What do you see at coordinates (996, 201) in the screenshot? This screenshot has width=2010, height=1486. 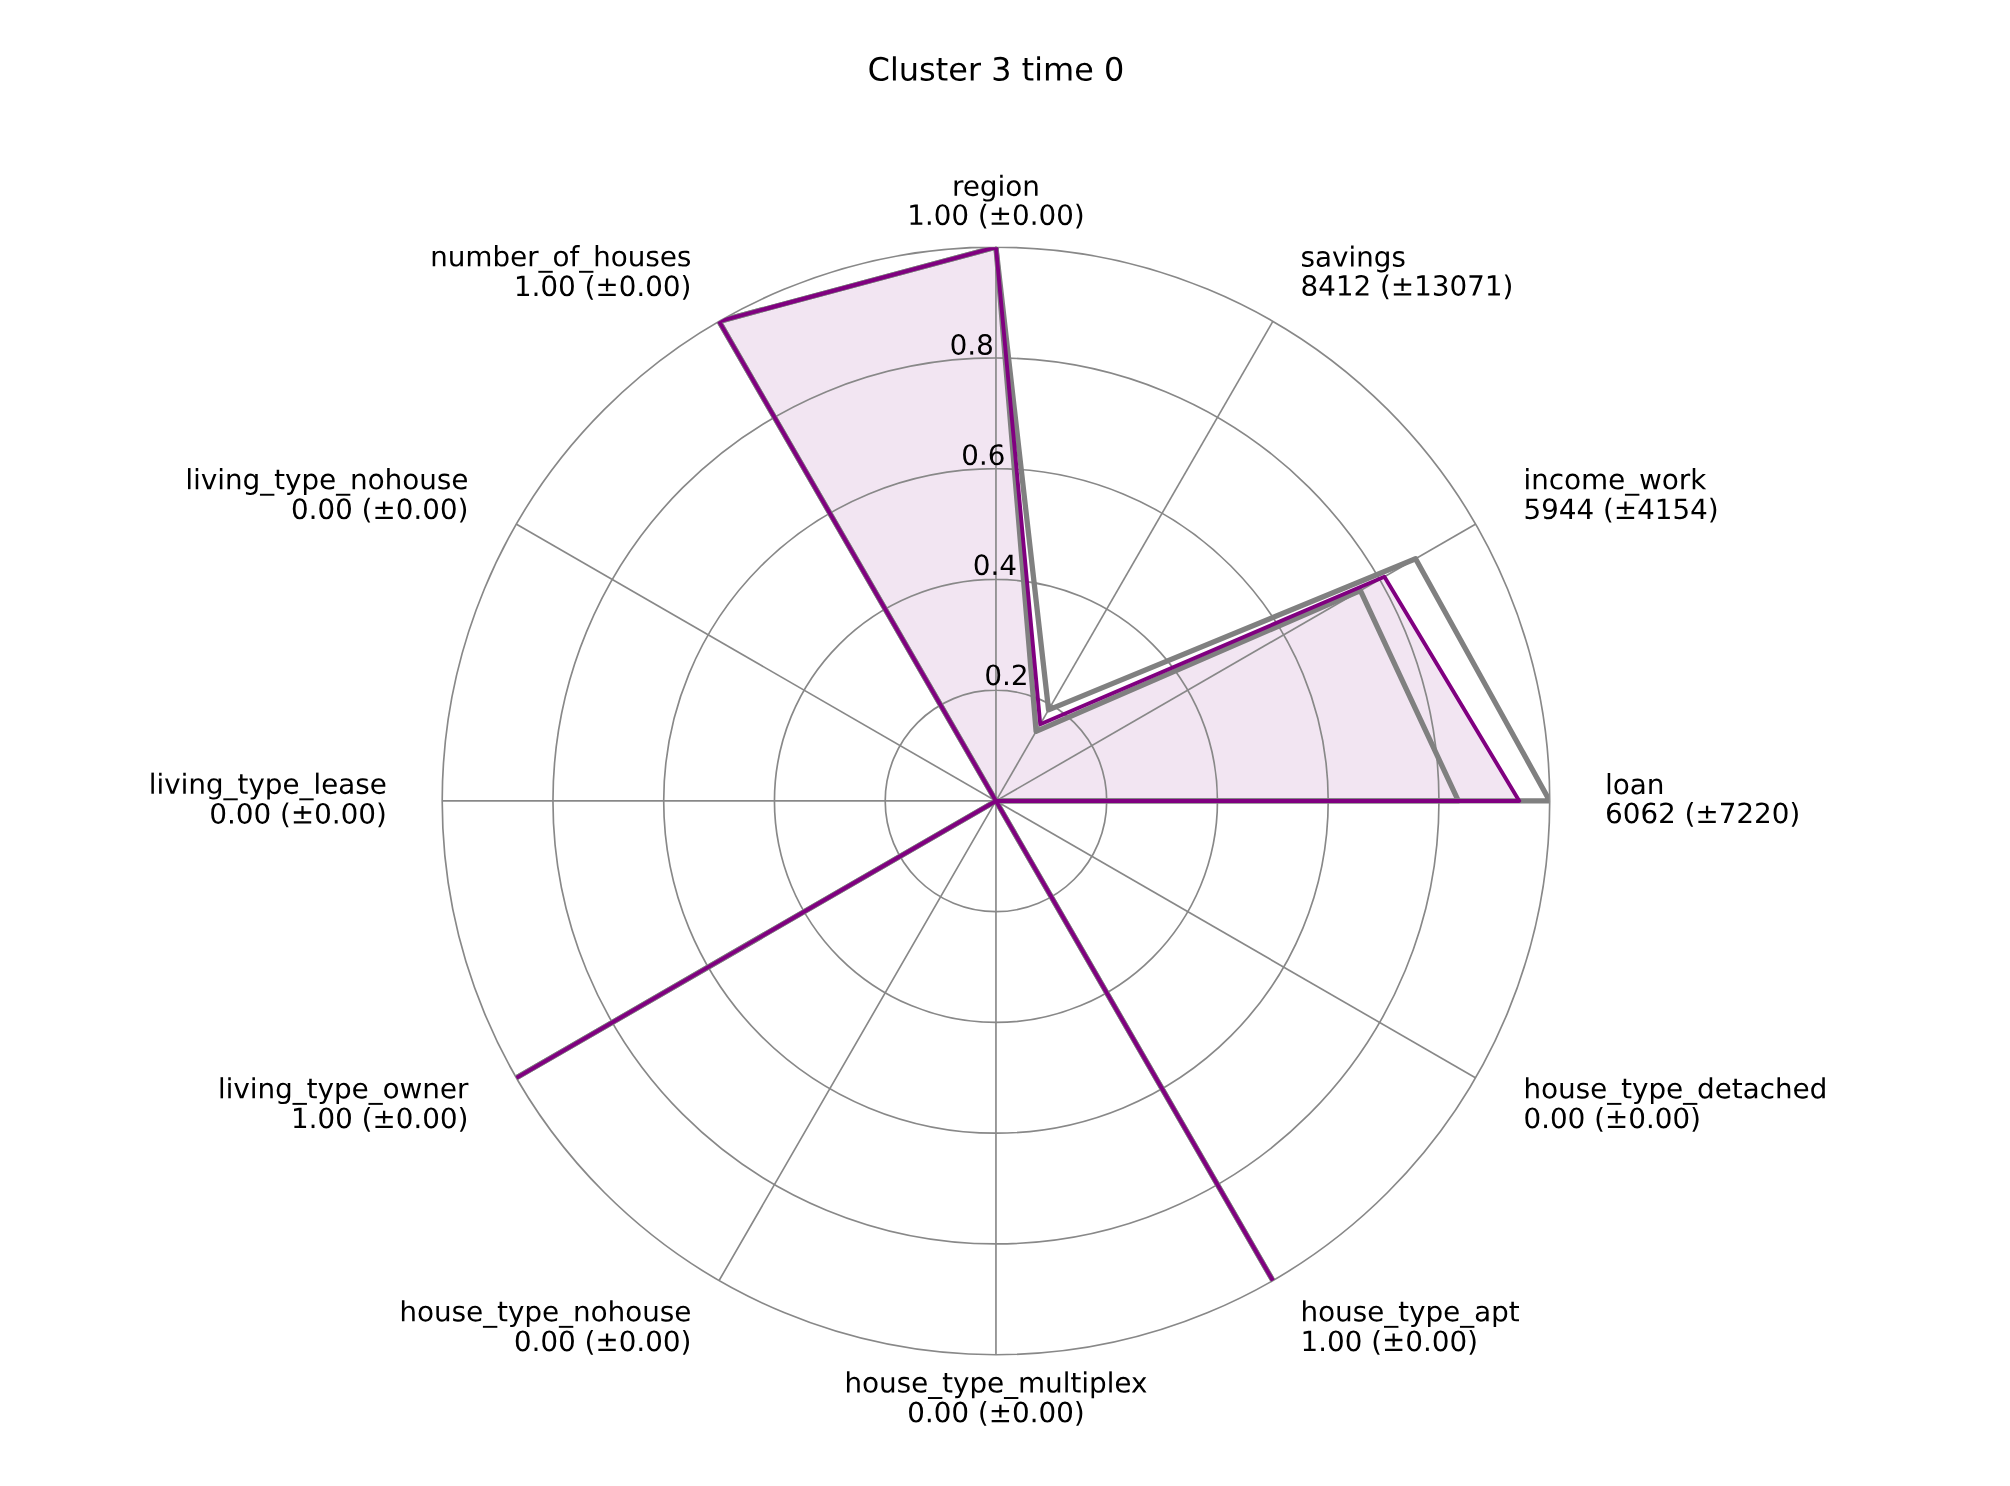 I see `spoke-label: region 1.00 (±0.00)` at bounding box center [996, 201].